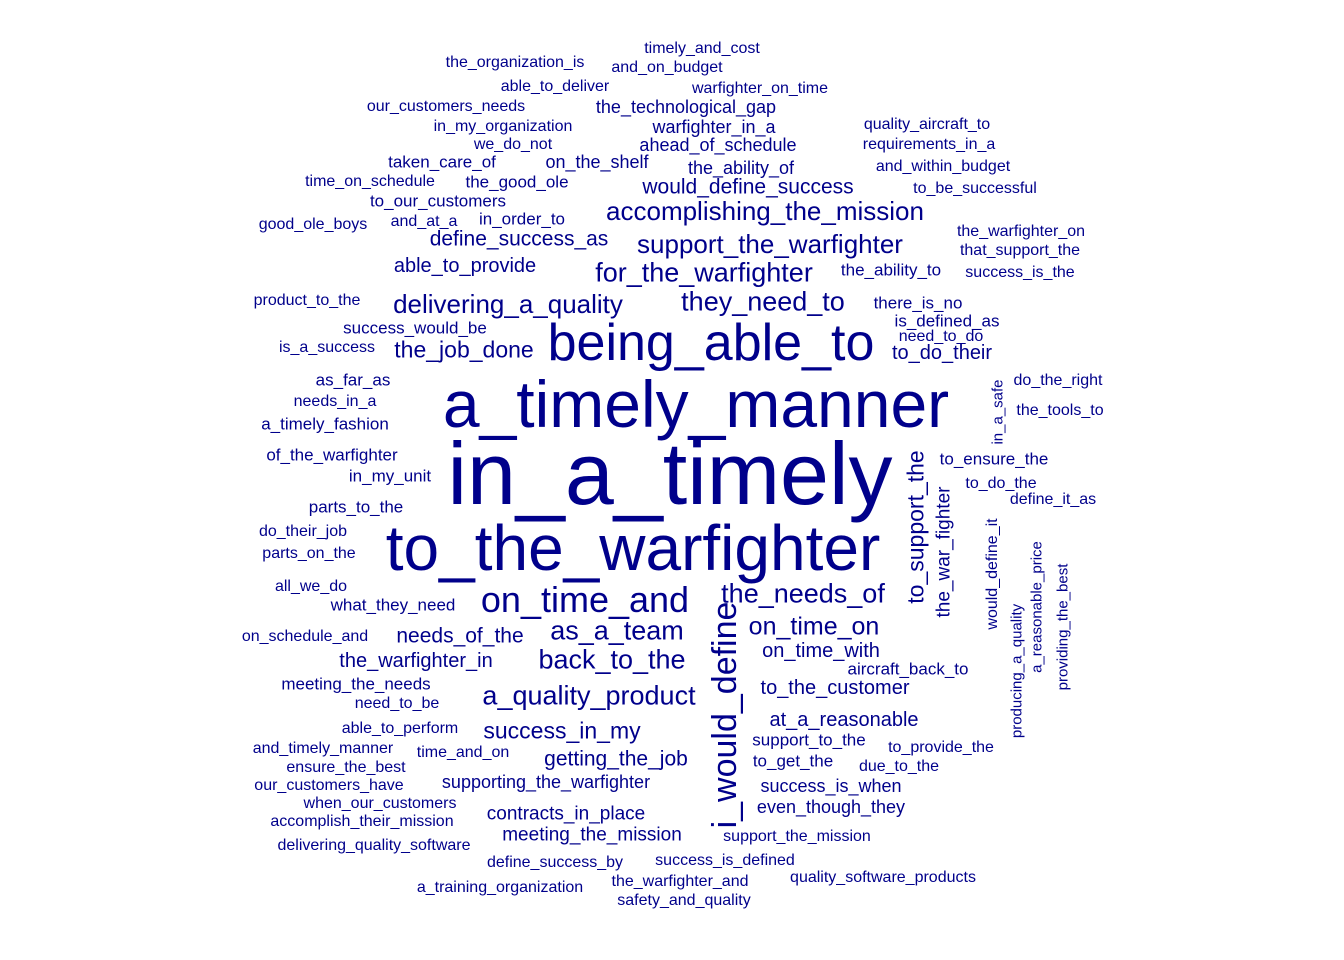  Describe the element at coordinates (927, 124) in the screenshot. I see `cloud-word: quality_aircraft_to` at that location.